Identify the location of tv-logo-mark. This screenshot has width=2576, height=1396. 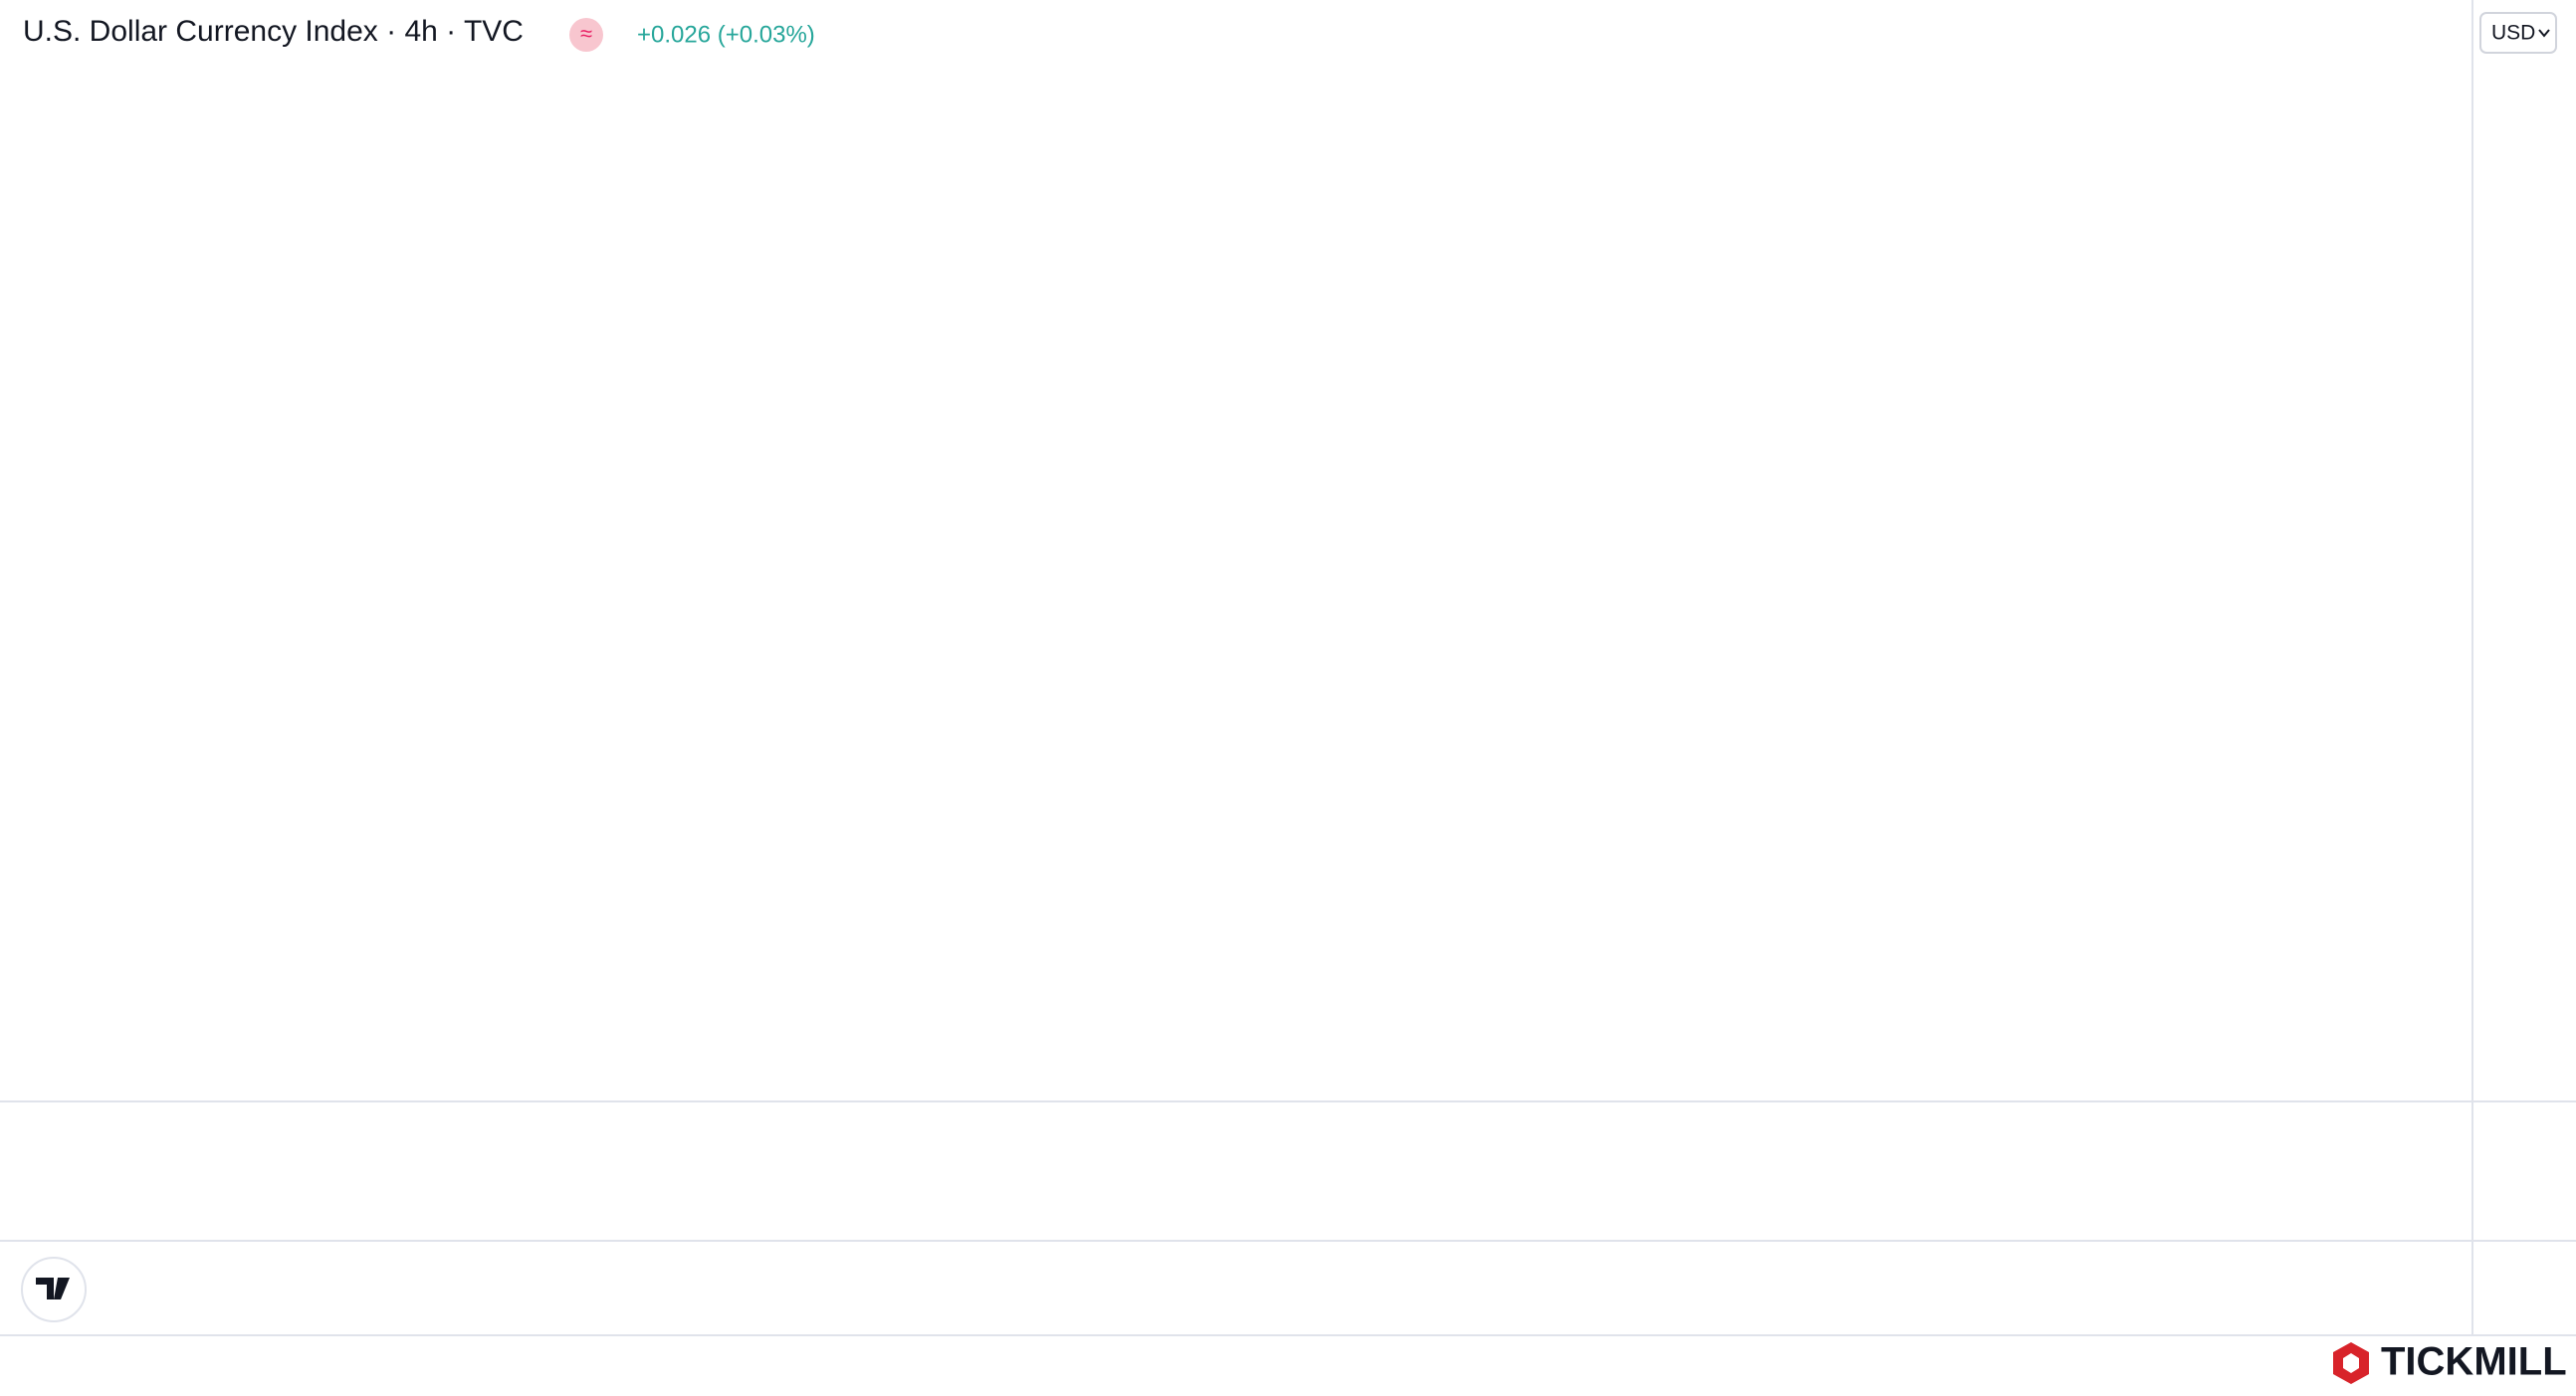
(53, 1288).